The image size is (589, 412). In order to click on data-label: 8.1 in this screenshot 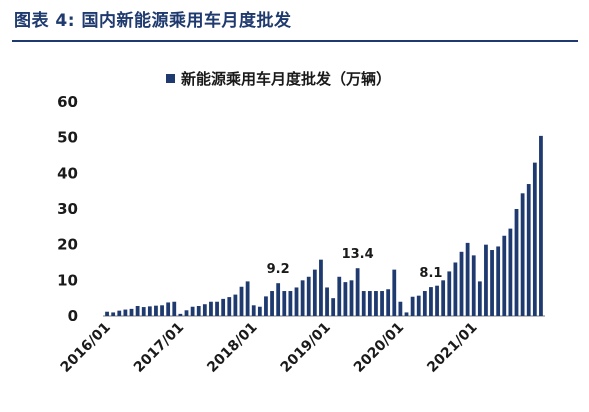, I will do `click(430, 273)`.